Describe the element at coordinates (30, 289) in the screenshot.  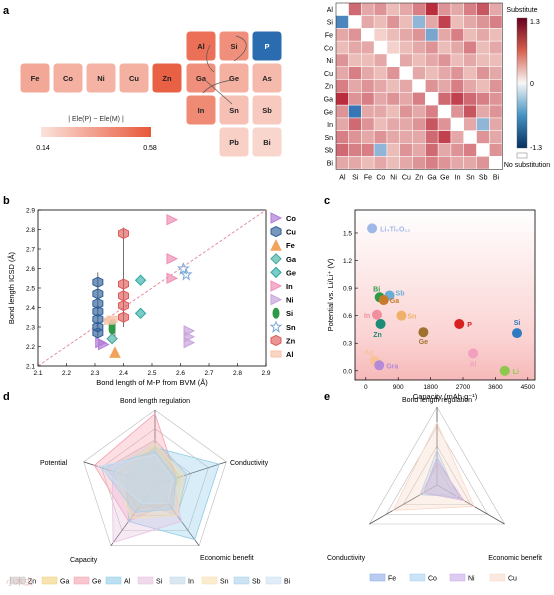
I see `y-tick-label-b: 2.5` at that location.